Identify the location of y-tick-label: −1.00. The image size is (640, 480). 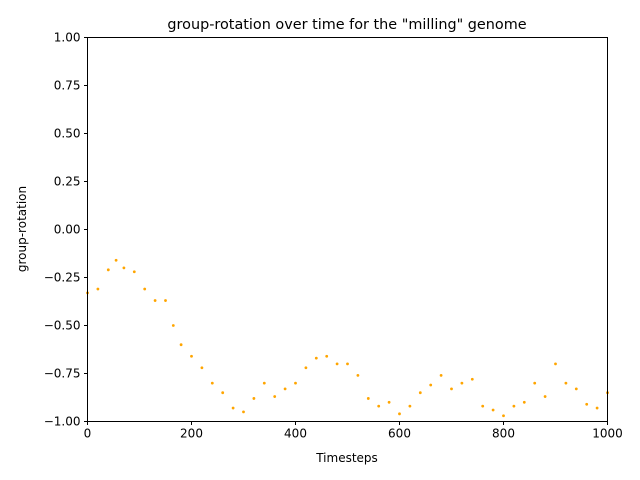
(62, 422).